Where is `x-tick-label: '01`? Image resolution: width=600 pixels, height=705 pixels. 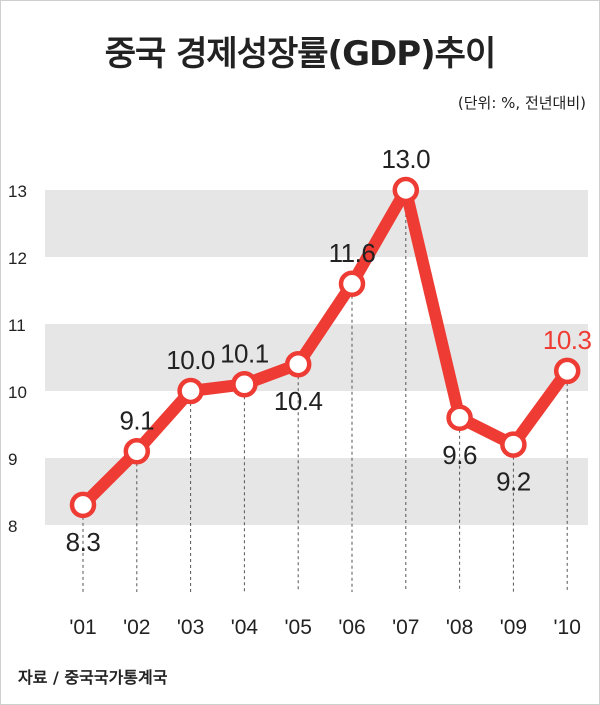
x-tick-label: '01 is located at coordinates (82, 627).